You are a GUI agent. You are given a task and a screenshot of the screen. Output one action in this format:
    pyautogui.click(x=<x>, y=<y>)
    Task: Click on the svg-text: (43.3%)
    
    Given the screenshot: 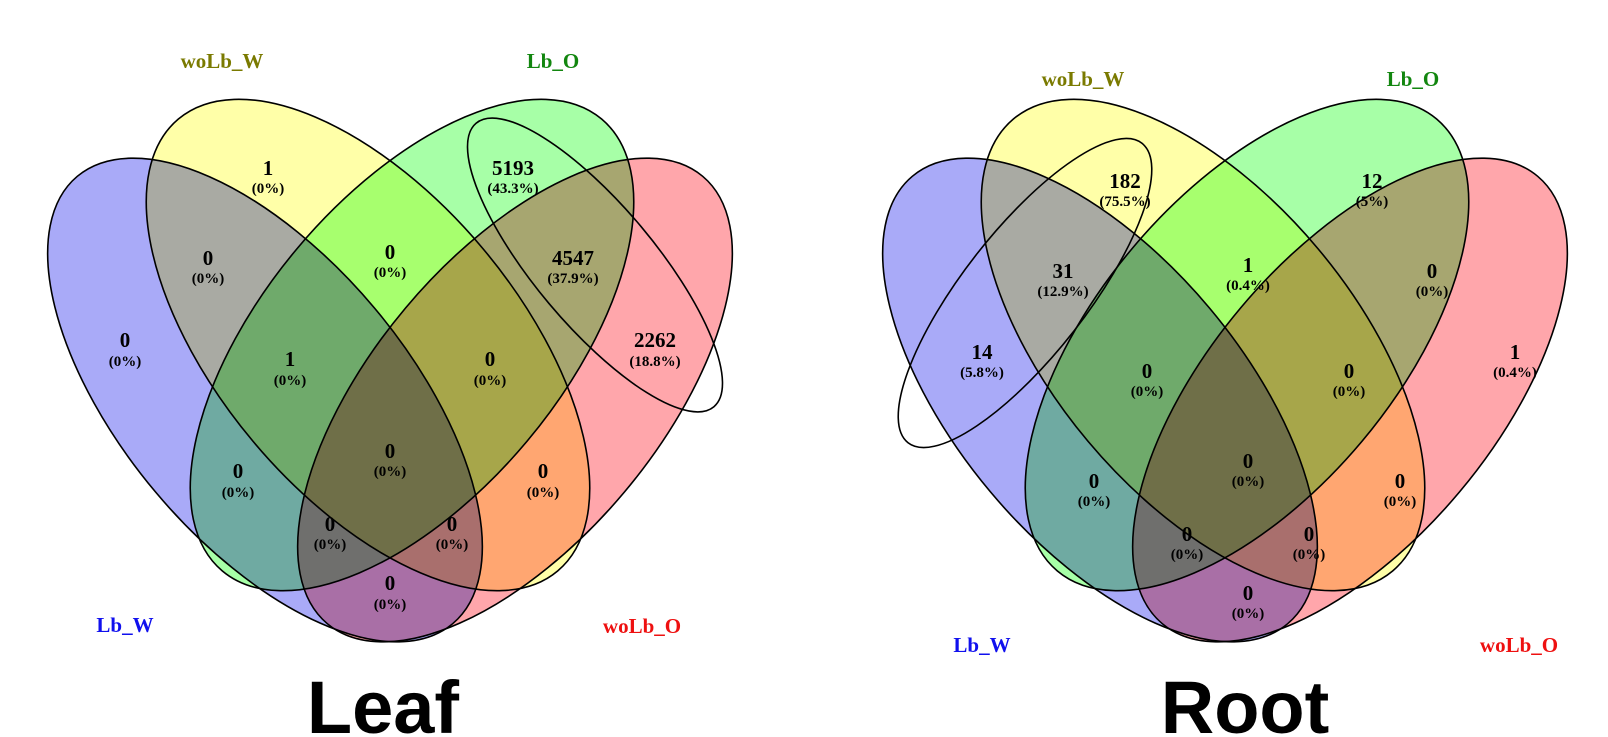 What is the action you would take?
    pyautogui.click(x=512, y=189)
    